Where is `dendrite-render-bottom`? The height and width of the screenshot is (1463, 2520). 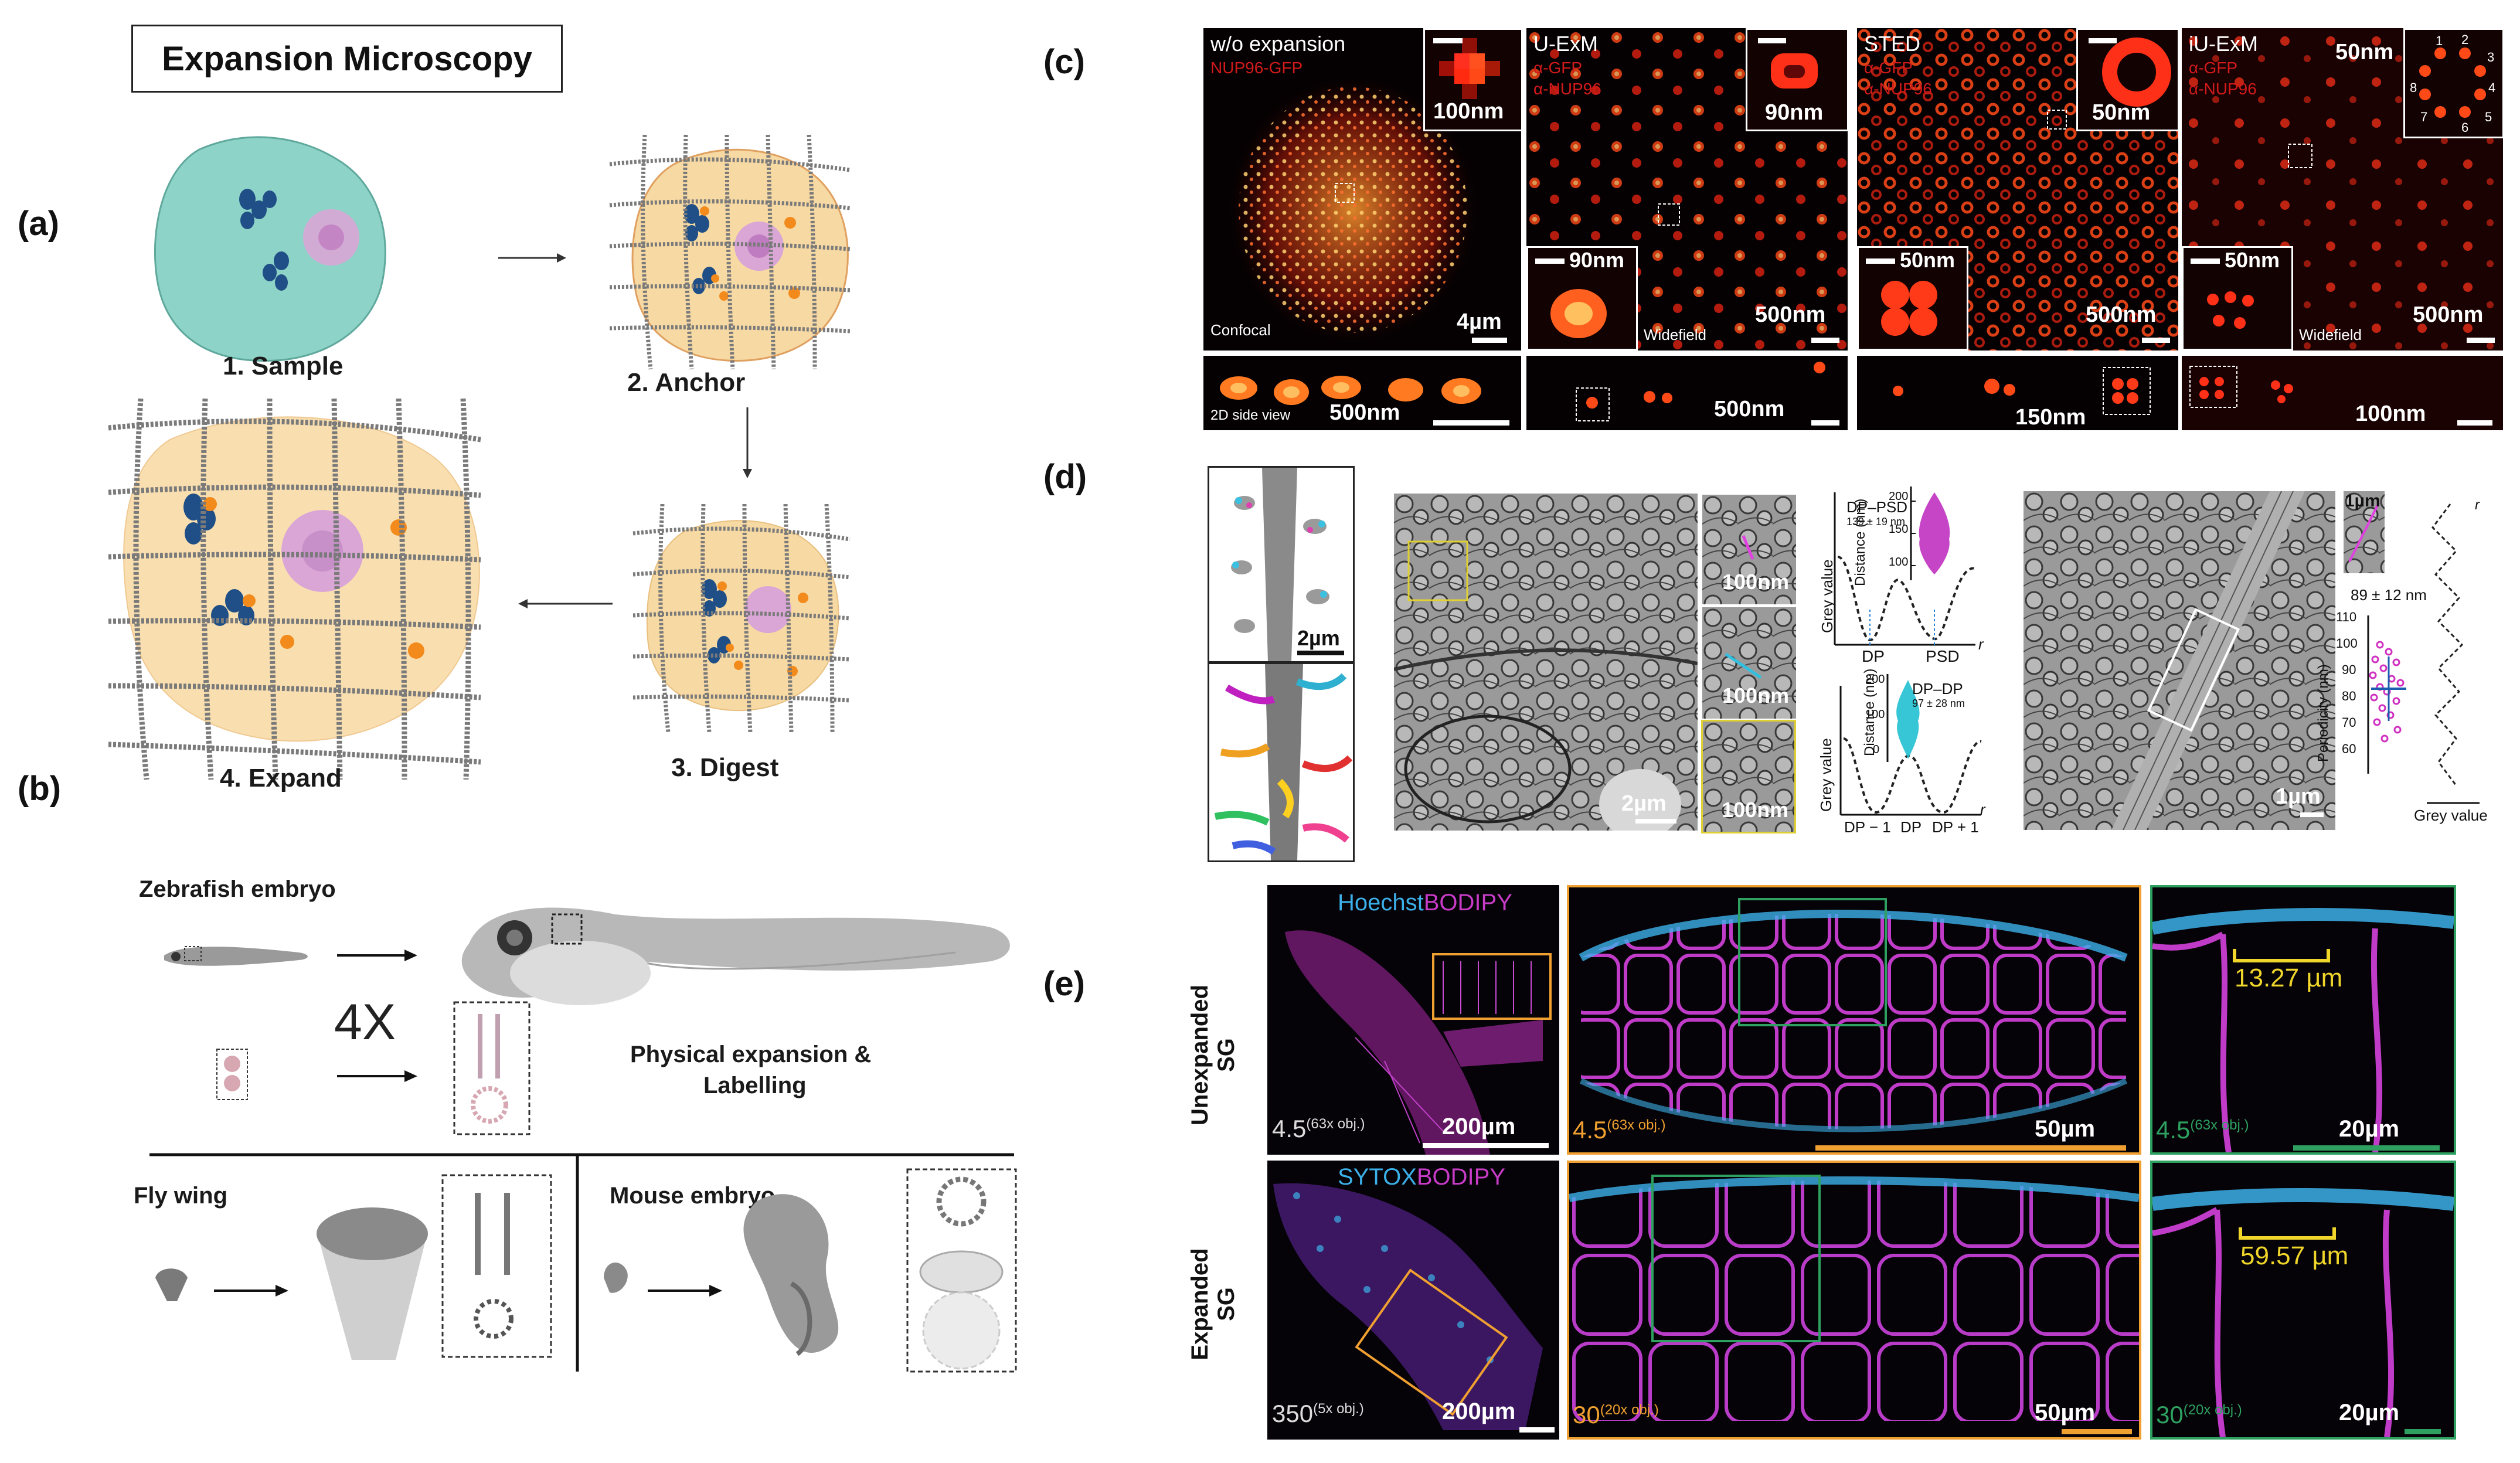
dendrite-render-bottom is located at coordinates (1282, 762).